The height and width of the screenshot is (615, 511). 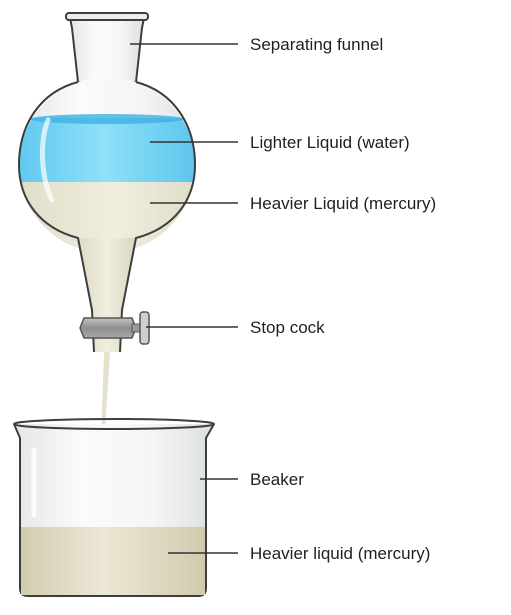 What do you see at coordinates (287, 327) in the screenshot?
I see `label-stop-cock: Stop cock` at bounding box center [287, 327].